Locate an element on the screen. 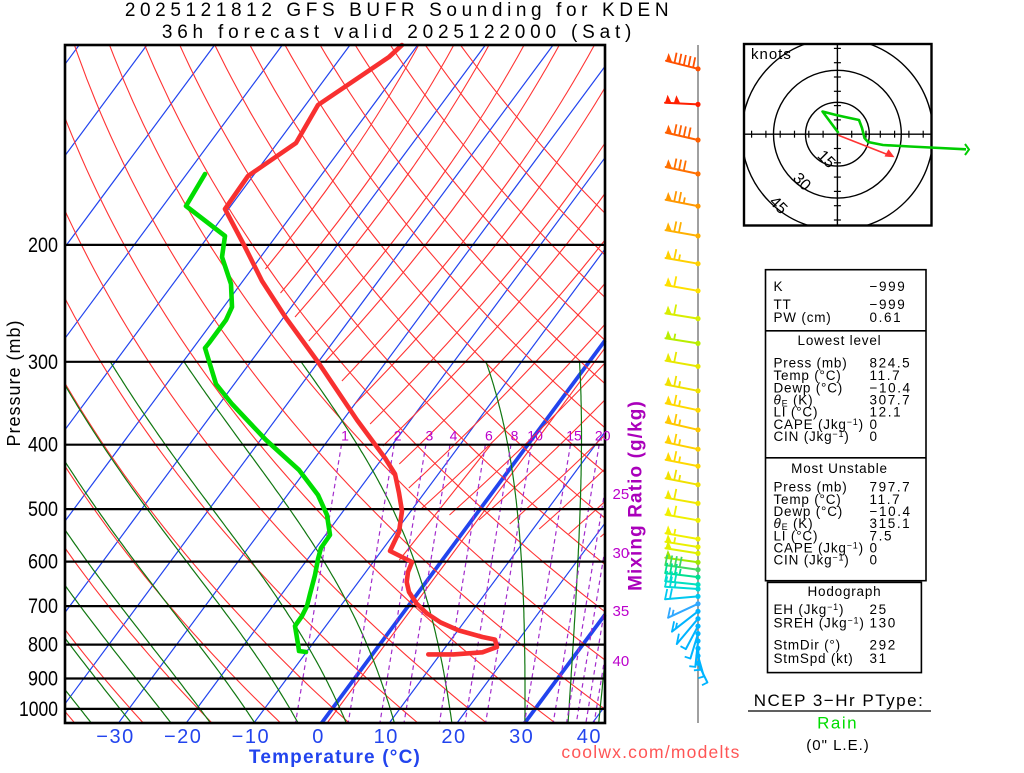  svg-text: 800 is located at coordinates (43, 645).